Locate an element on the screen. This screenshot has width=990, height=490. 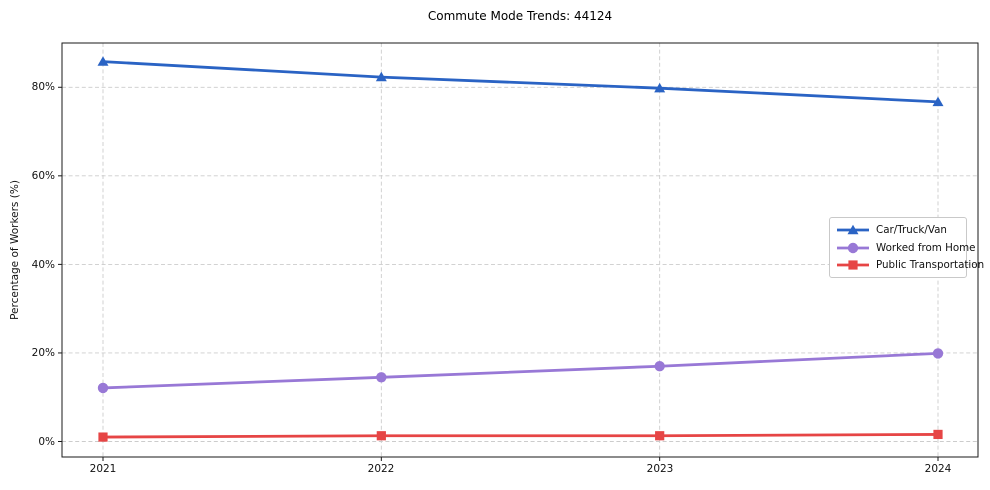
legend-label: Public Transportation is located at coordinates (930, 264).